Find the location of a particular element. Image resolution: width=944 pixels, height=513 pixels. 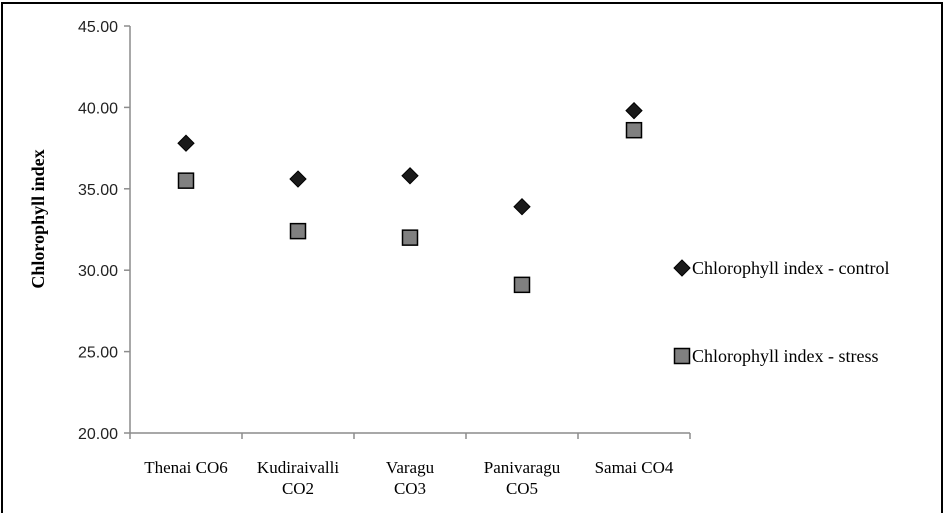

y-tick-label: 35.00 is located at coordinates (98, 190).